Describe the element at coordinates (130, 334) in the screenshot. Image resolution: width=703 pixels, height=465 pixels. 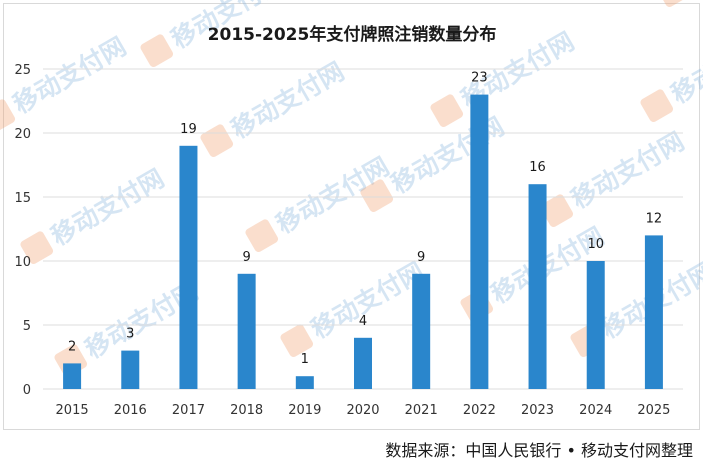
I see `data-label: 3` at that location.